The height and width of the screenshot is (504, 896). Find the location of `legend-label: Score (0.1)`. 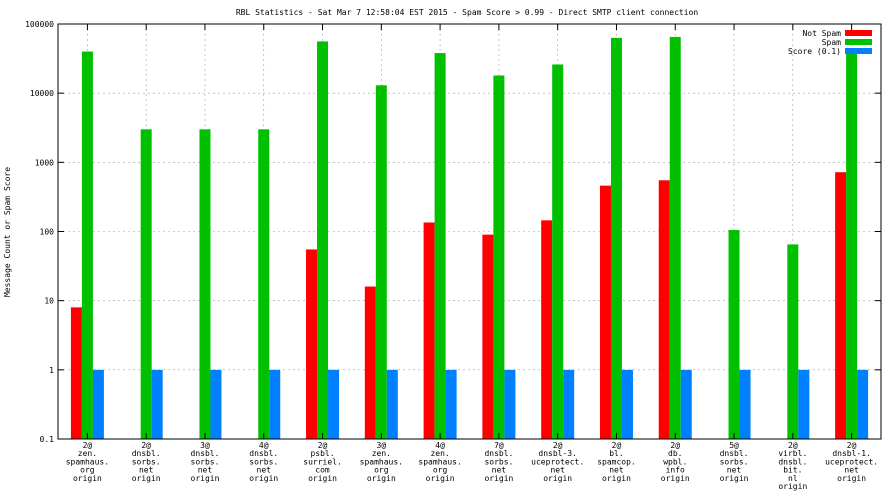

legend-label: Score (0.1) is located at coordinates (814, 51).